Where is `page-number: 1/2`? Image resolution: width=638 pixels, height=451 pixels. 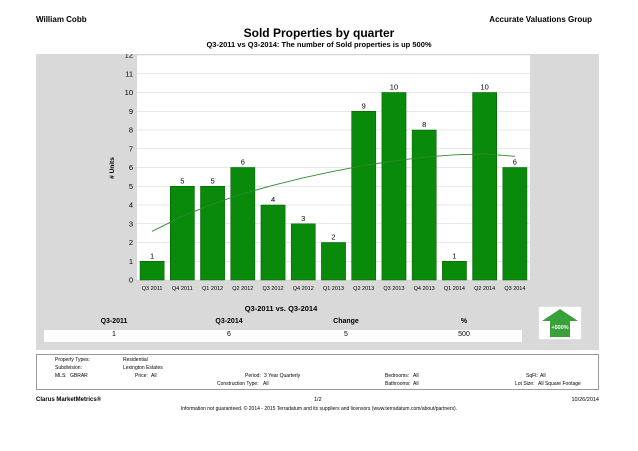 page-number: 1/2 is located at coordinates (318, 400).